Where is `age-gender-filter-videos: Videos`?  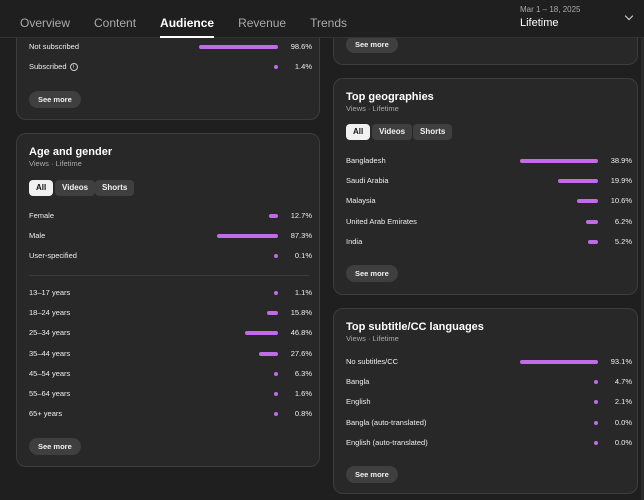 age-gender-filter-videos: Videos is located at coordinates (75, 188).